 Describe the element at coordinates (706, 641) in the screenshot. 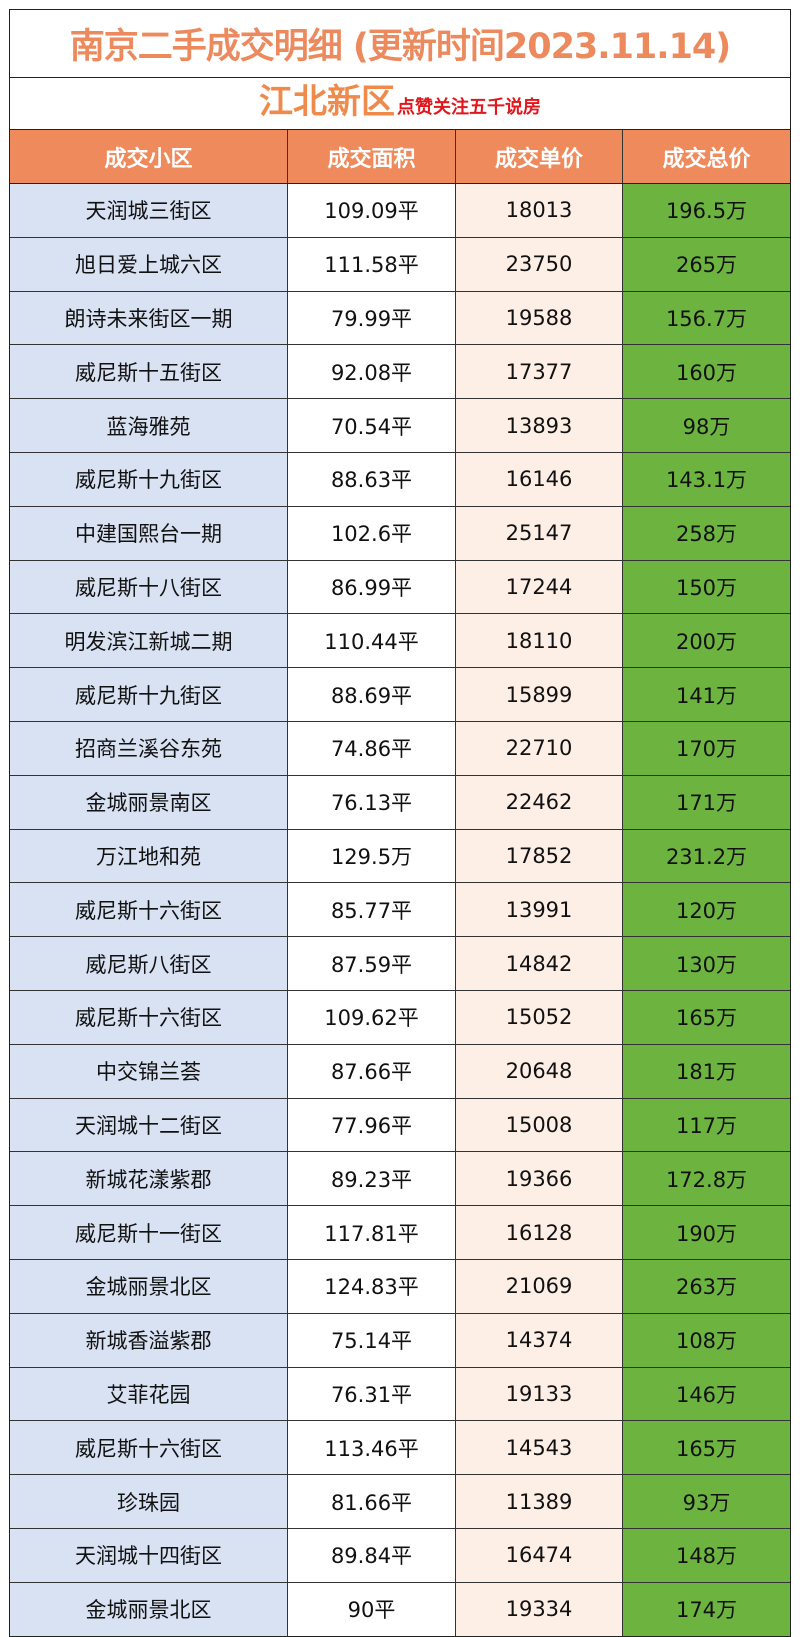

I see `total-price-cell: 200万` at that location.